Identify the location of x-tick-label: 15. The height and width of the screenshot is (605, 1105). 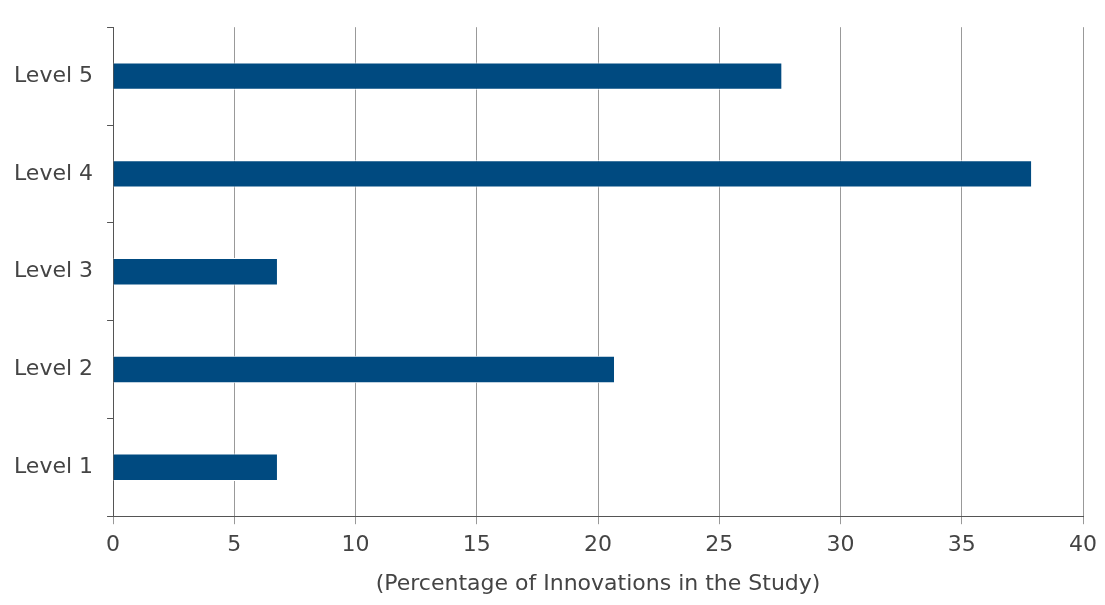
(476, 544).